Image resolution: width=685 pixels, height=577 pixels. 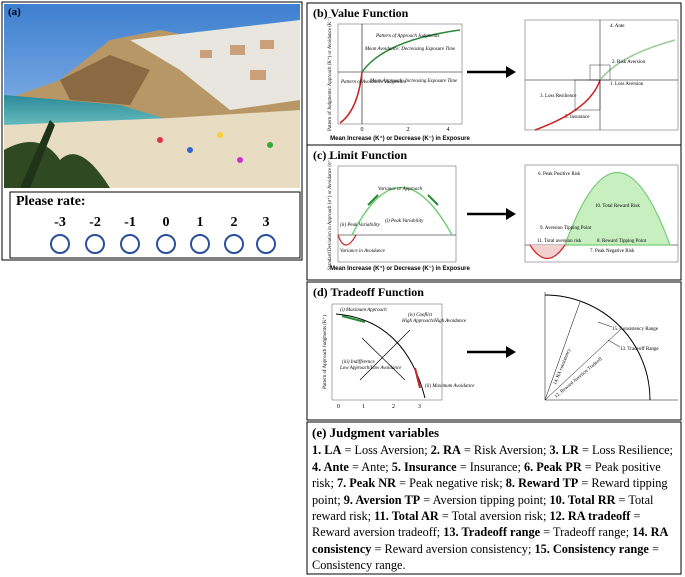 I want to click on note: (i) Peak Variability, so click(x=404, y=221).